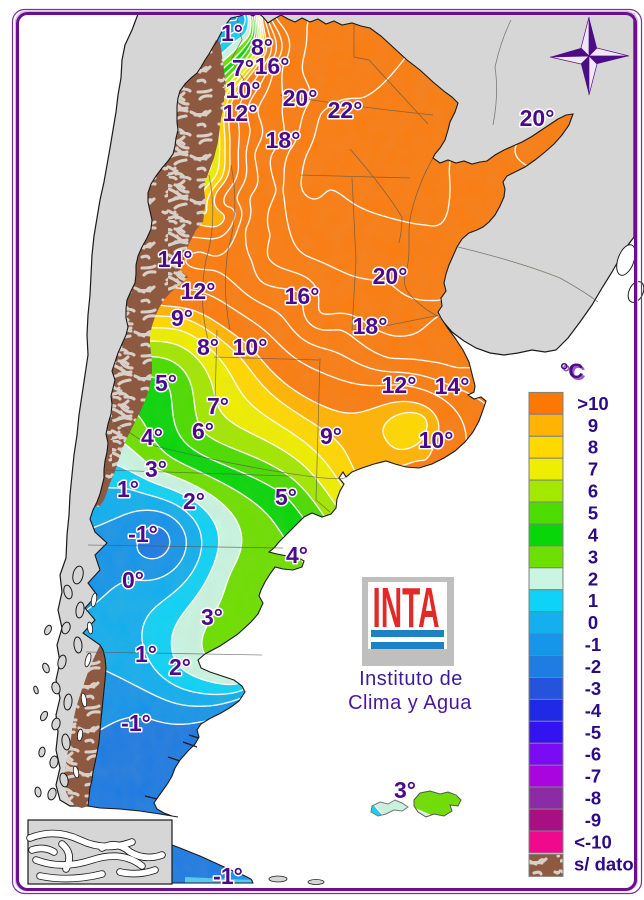 The height and width of the screenshot is (900, 644). What do you see at coordinates (411, 679) in the screenshot?
I see `svg-text: Instituto de` at bounding box center [411, 679].